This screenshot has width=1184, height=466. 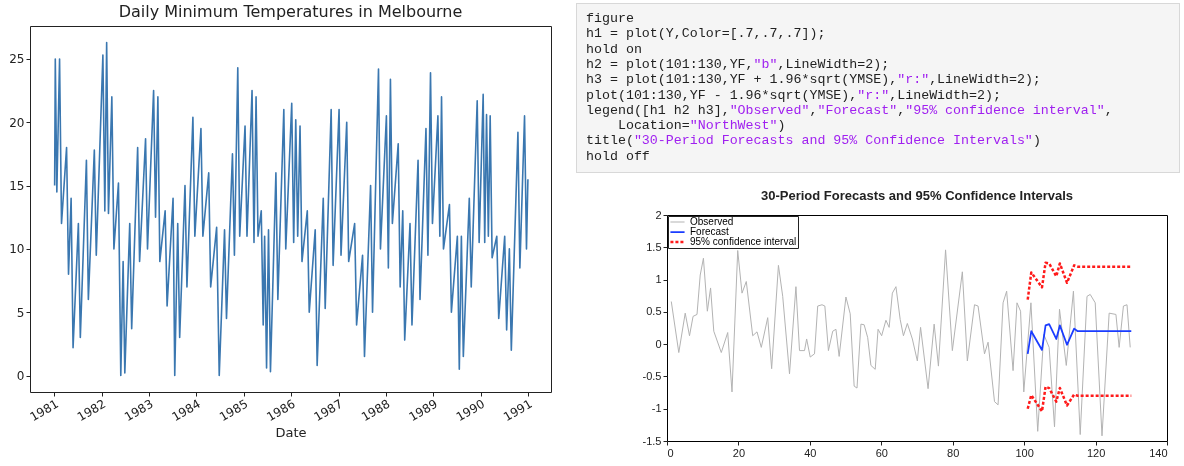 I want to click on x-axis-title: Date, so click(x=291, y=433).